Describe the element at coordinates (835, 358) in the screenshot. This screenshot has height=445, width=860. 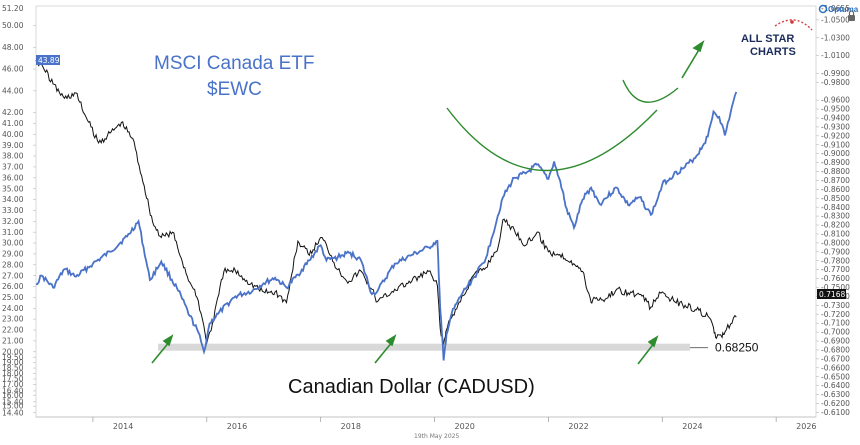
I see `right-tick-label: -0.6700` at that location.